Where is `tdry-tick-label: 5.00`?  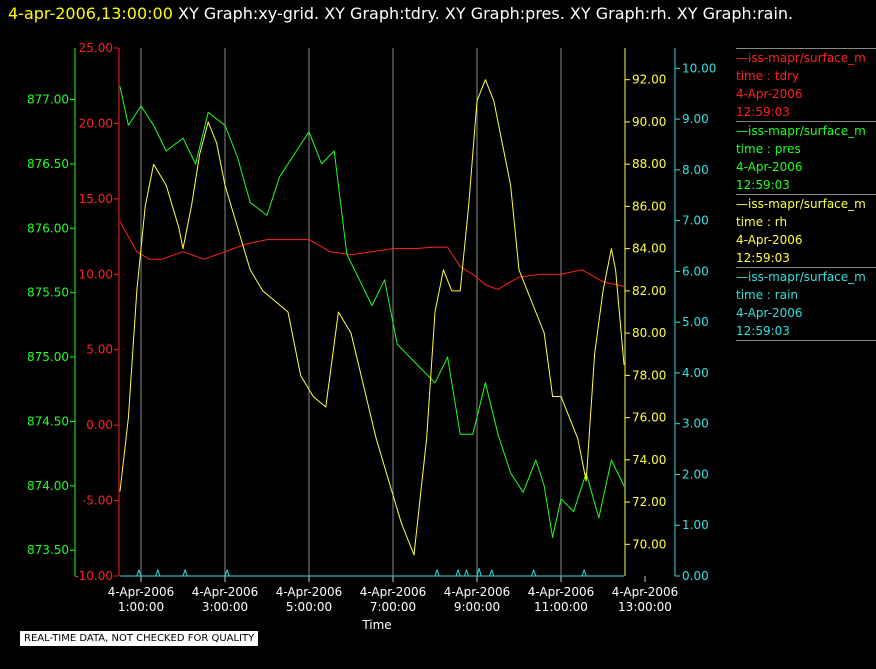 tdry-tick-label: 5.00 is located at coordinates (99, 350).